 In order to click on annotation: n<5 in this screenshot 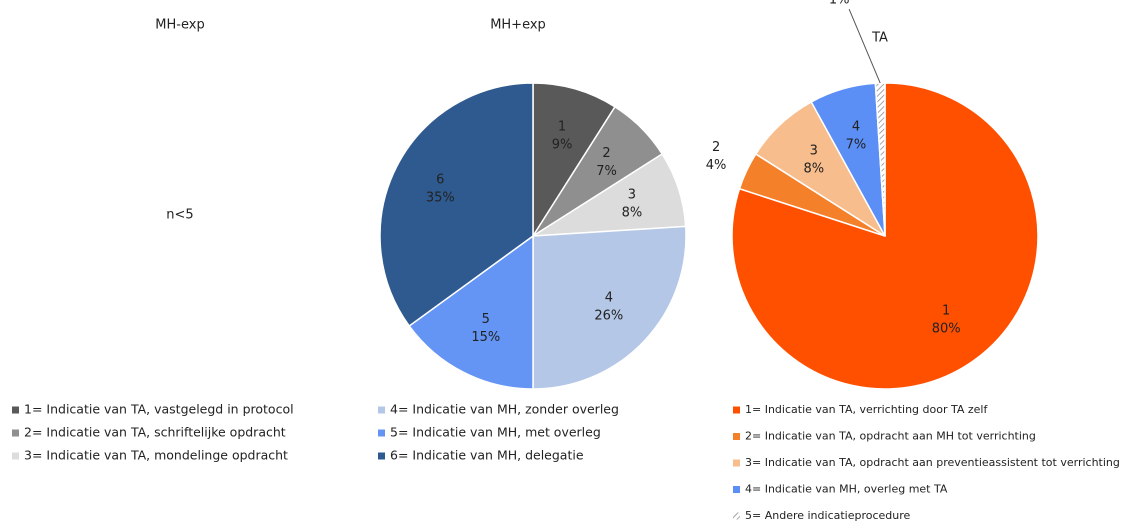, I will do `click(179, 215)`.